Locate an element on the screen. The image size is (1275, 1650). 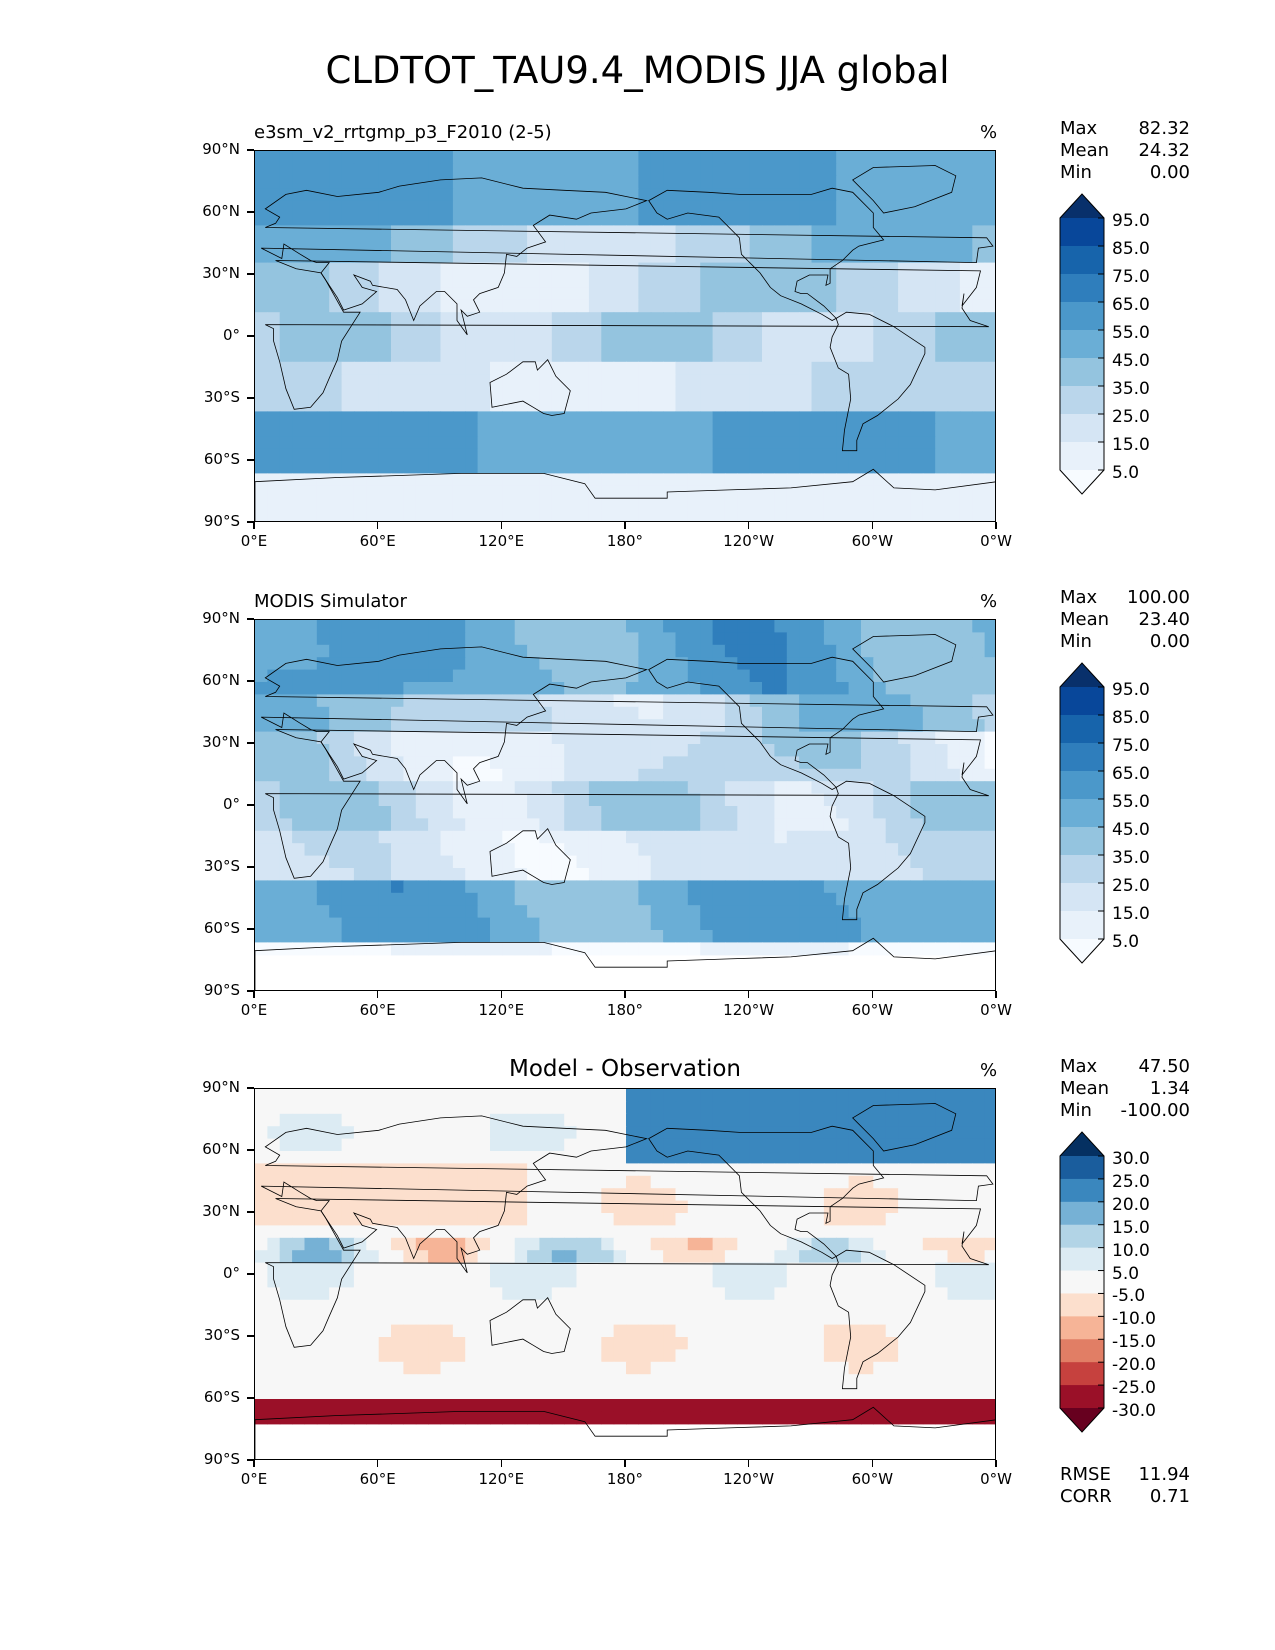
colorbar-label: 5.0 is located at coordinates (1126, 473).